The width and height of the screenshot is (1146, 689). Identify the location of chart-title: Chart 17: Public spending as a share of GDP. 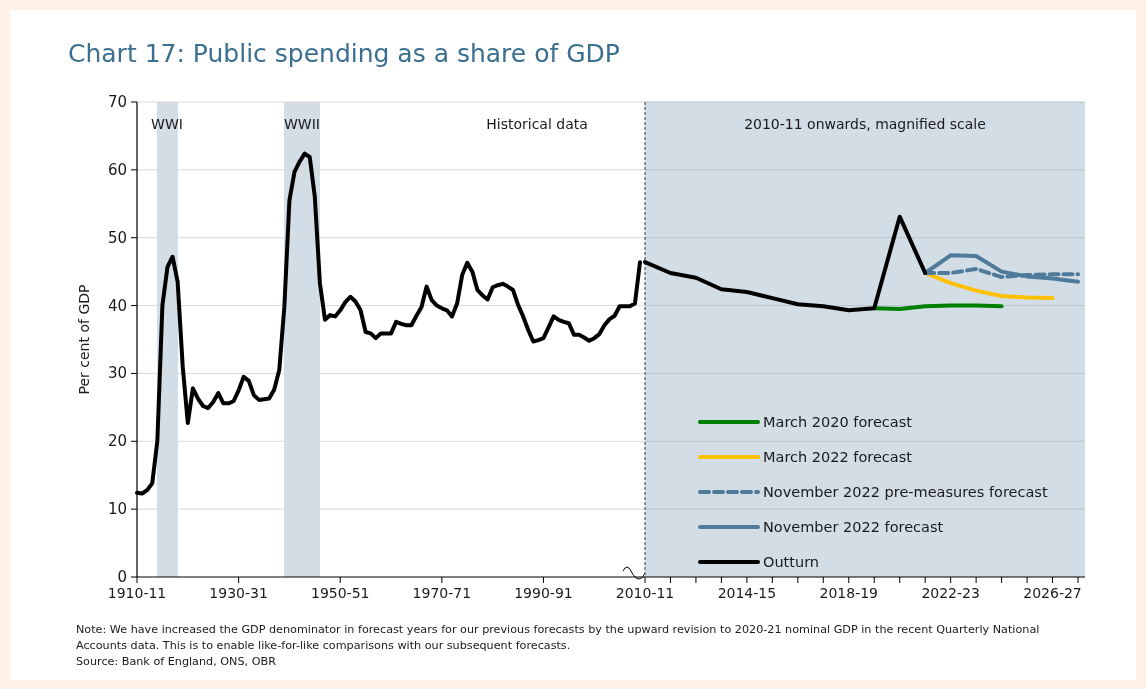
(344, 53).